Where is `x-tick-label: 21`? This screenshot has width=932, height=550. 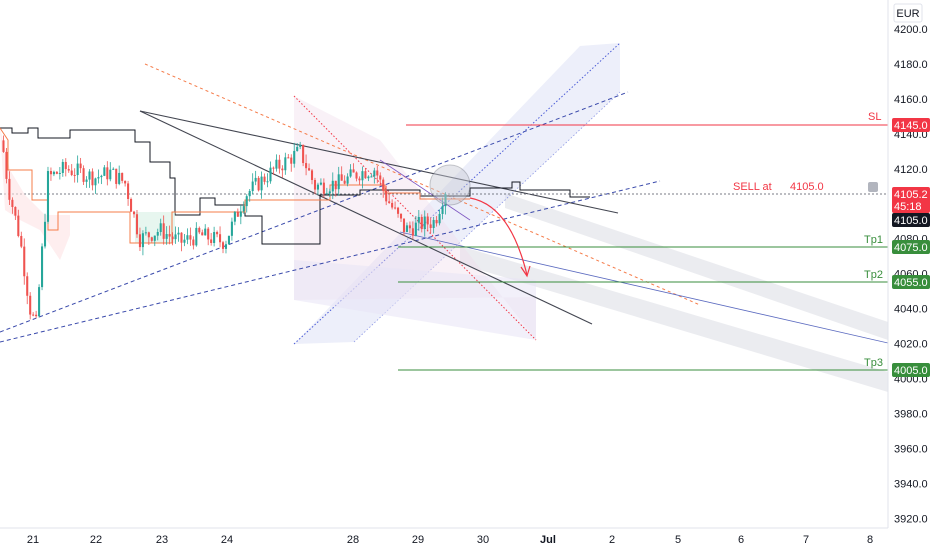 x-tick-label: 21 is located at coordinates (33, 540).